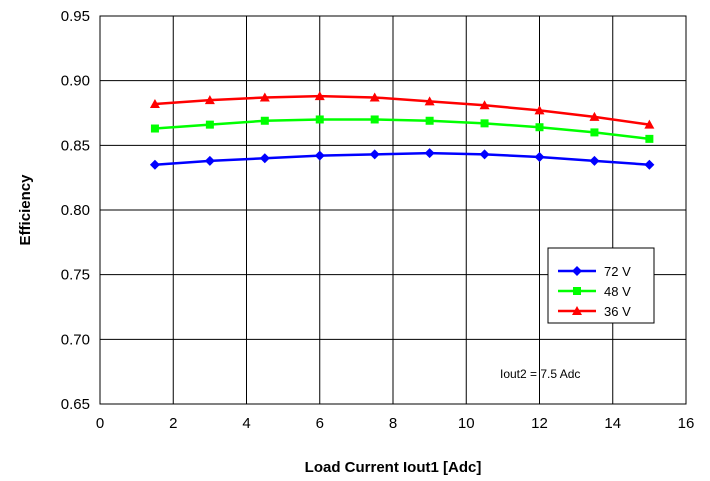  What do you see at coordinates (75, 339) in the screenshot?
I see `y-tick-label: 0.70` at bounding box center [75, 339].